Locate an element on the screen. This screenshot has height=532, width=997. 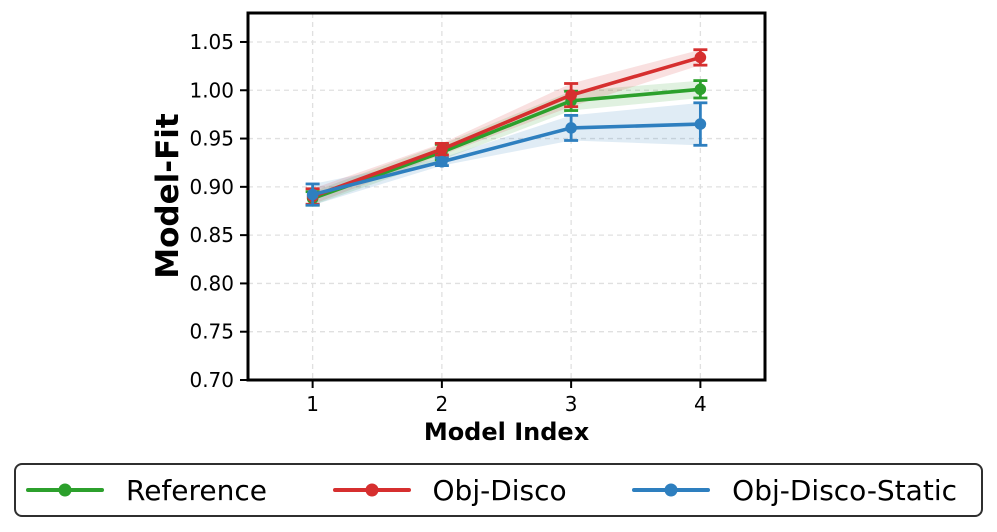
legend: Reference Obj-Disco Obj-Disco-Static is located at coordinates (498, 490).